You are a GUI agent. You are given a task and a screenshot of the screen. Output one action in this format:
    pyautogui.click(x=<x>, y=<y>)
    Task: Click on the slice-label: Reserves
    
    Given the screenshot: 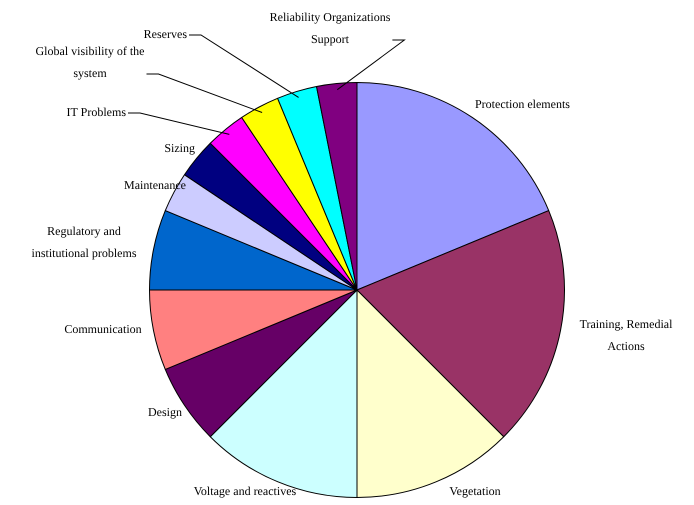 What is the action you would take?
    pyautogui.click(x=166, y=34)
    